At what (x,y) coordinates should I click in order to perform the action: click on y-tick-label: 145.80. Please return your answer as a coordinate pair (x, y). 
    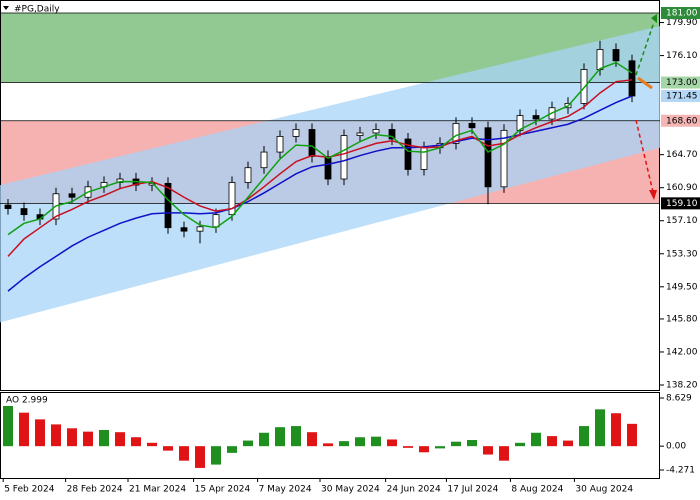
    Looking at the image, I should click on (682, 319).